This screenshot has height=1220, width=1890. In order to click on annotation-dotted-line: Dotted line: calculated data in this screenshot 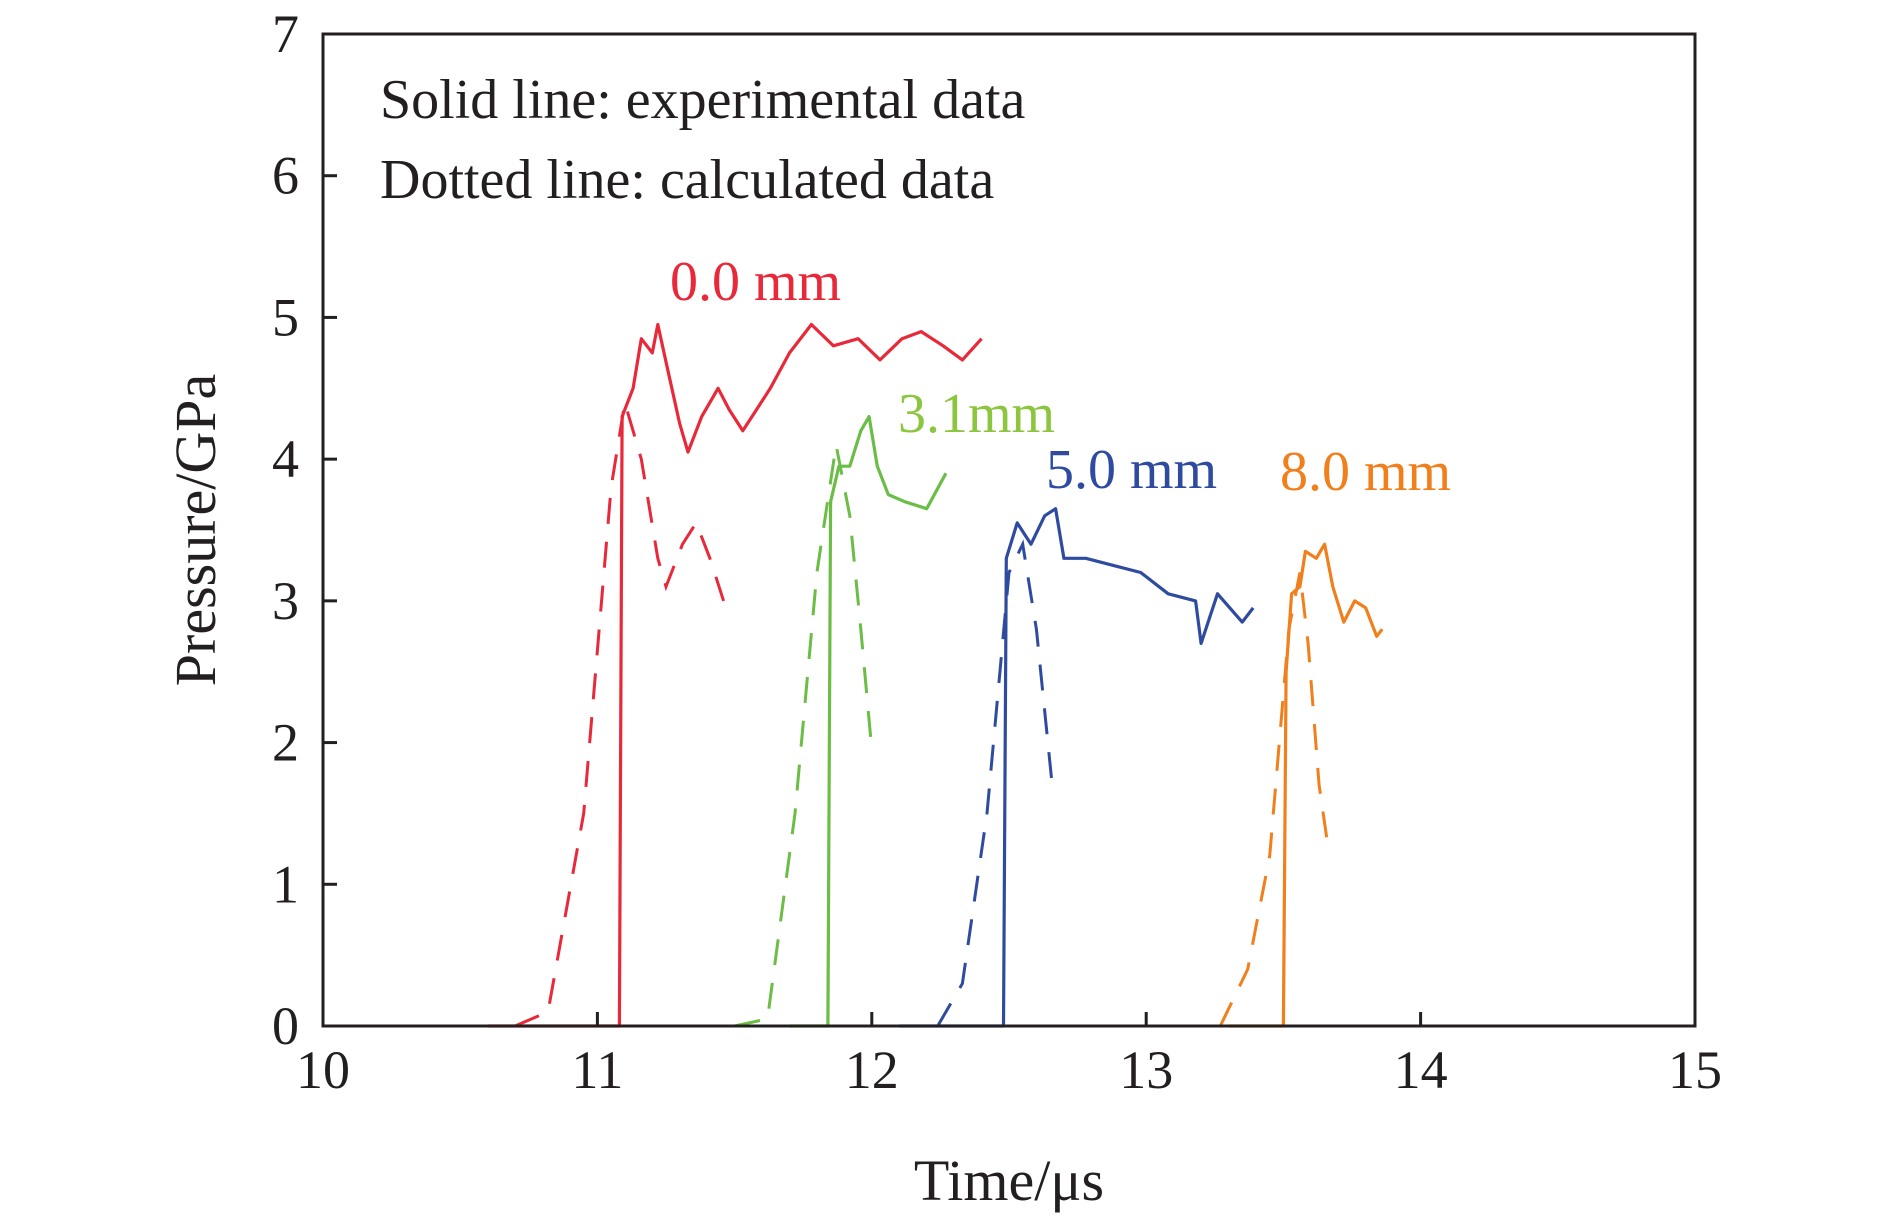, I will do `click(687, 180)`.